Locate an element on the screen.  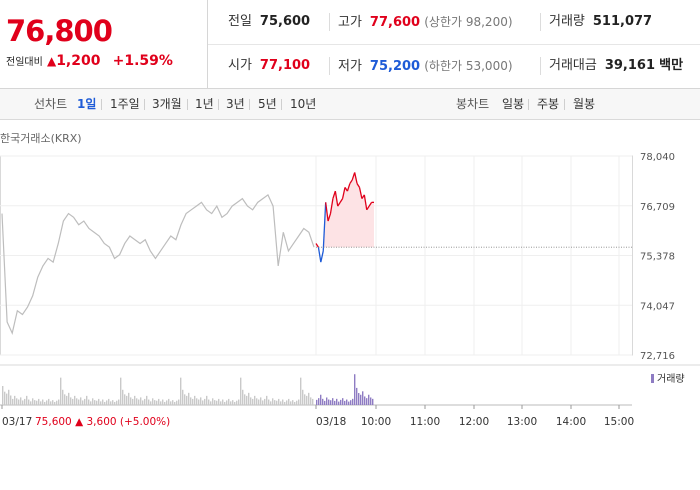
prev-day-line is located at coordinates (158, 264).